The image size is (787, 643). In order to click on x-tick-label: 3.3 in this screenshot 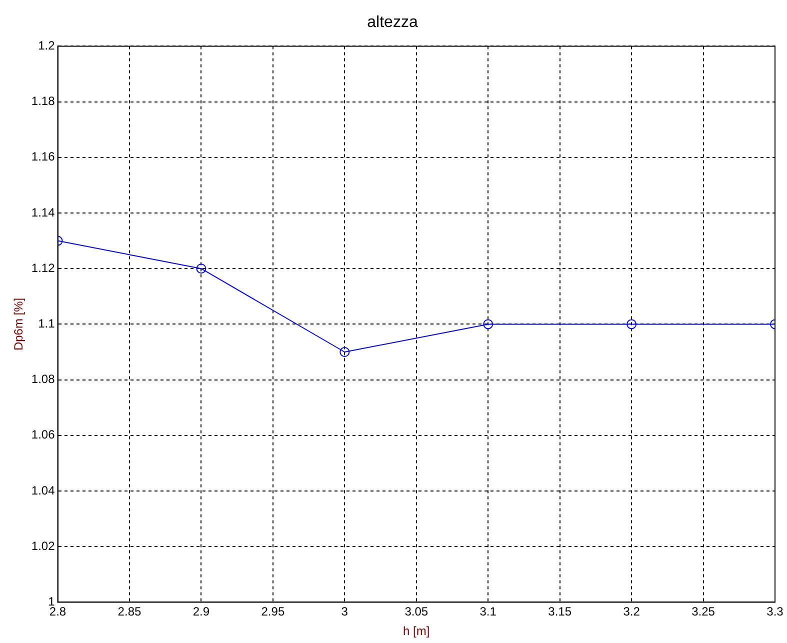, I will do `click(775, 611)`.